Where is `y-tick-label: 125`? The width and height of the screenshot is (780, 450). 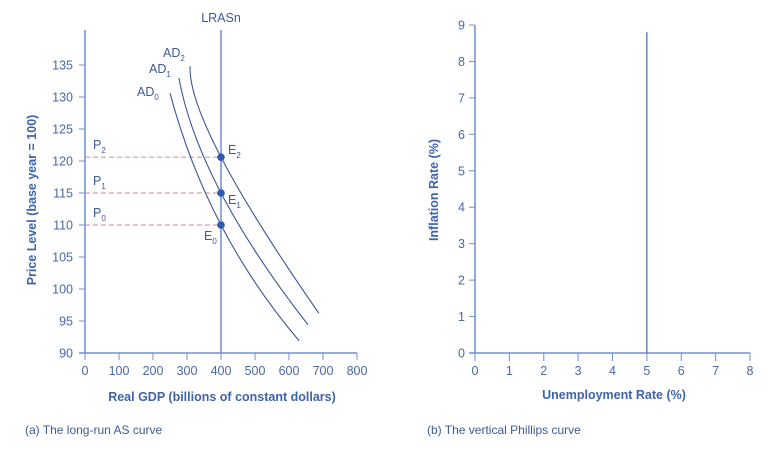
y-tick-label: 125 is located at coordinates (62, 130).